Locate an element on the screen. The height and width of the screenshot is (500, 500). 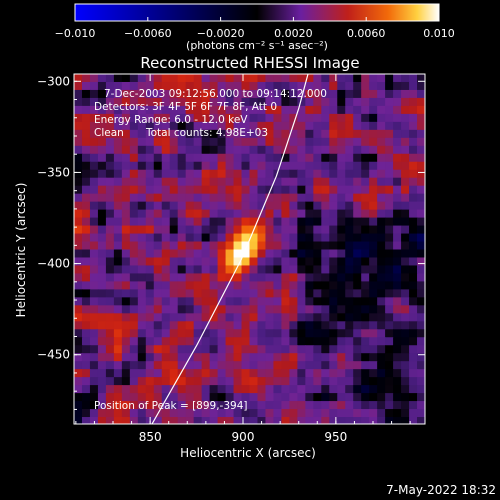
annotation-energy-range: Energy Range: 6.0 - 12.0 keV is located at coordinates (171, 120).